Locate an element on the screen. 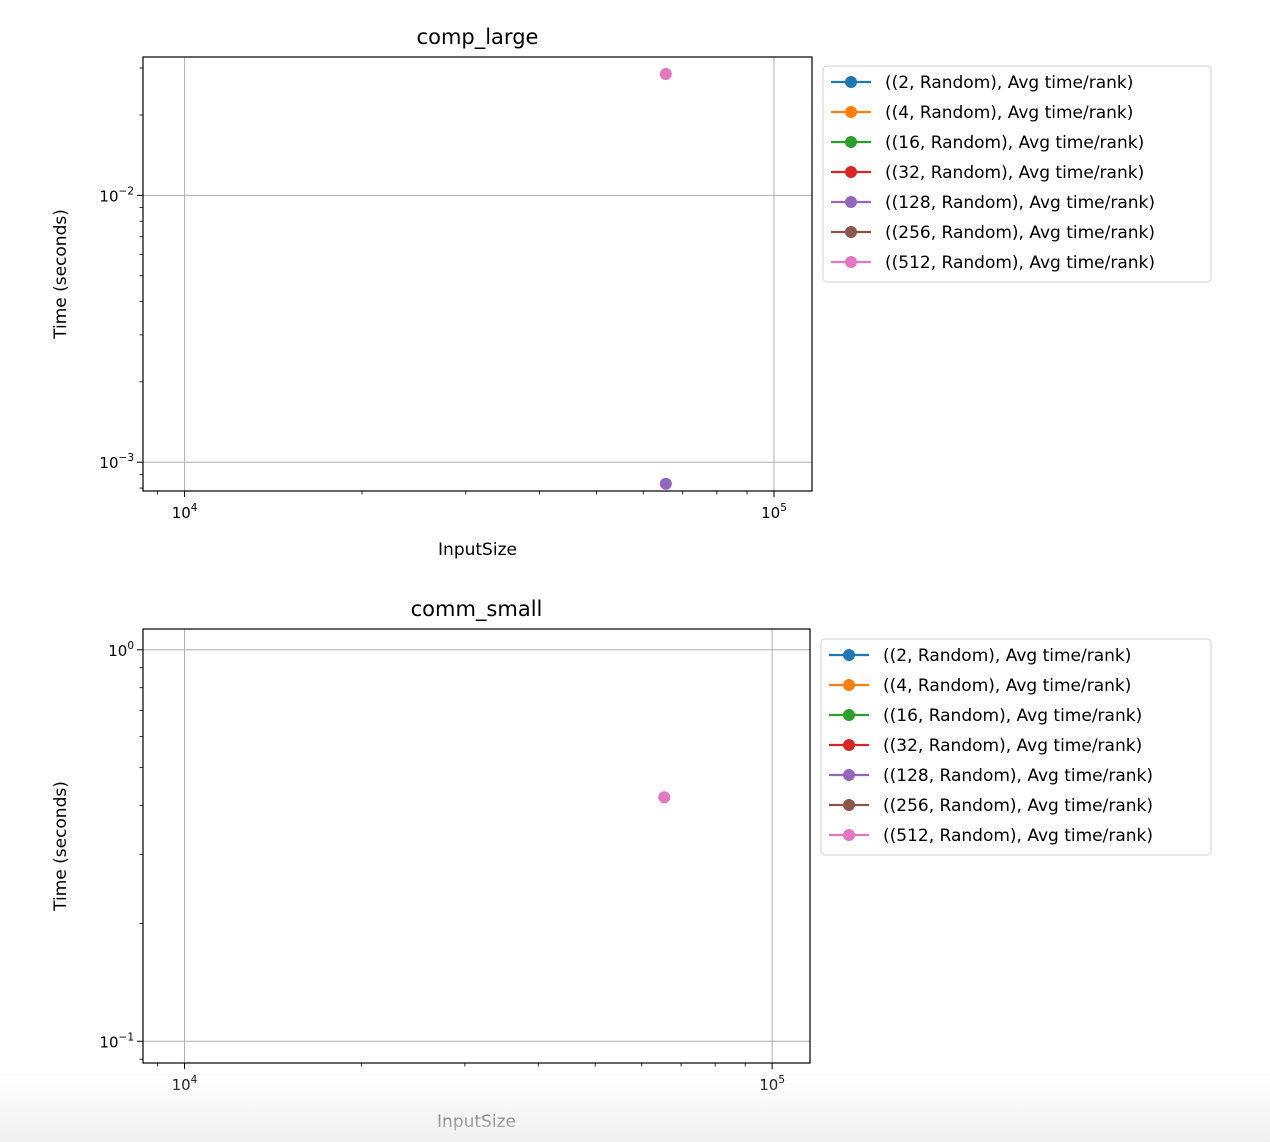 This screenshot has width=1270, height=1142. y-tick-label: 10⁻³ is located at coordinates (116, 462).